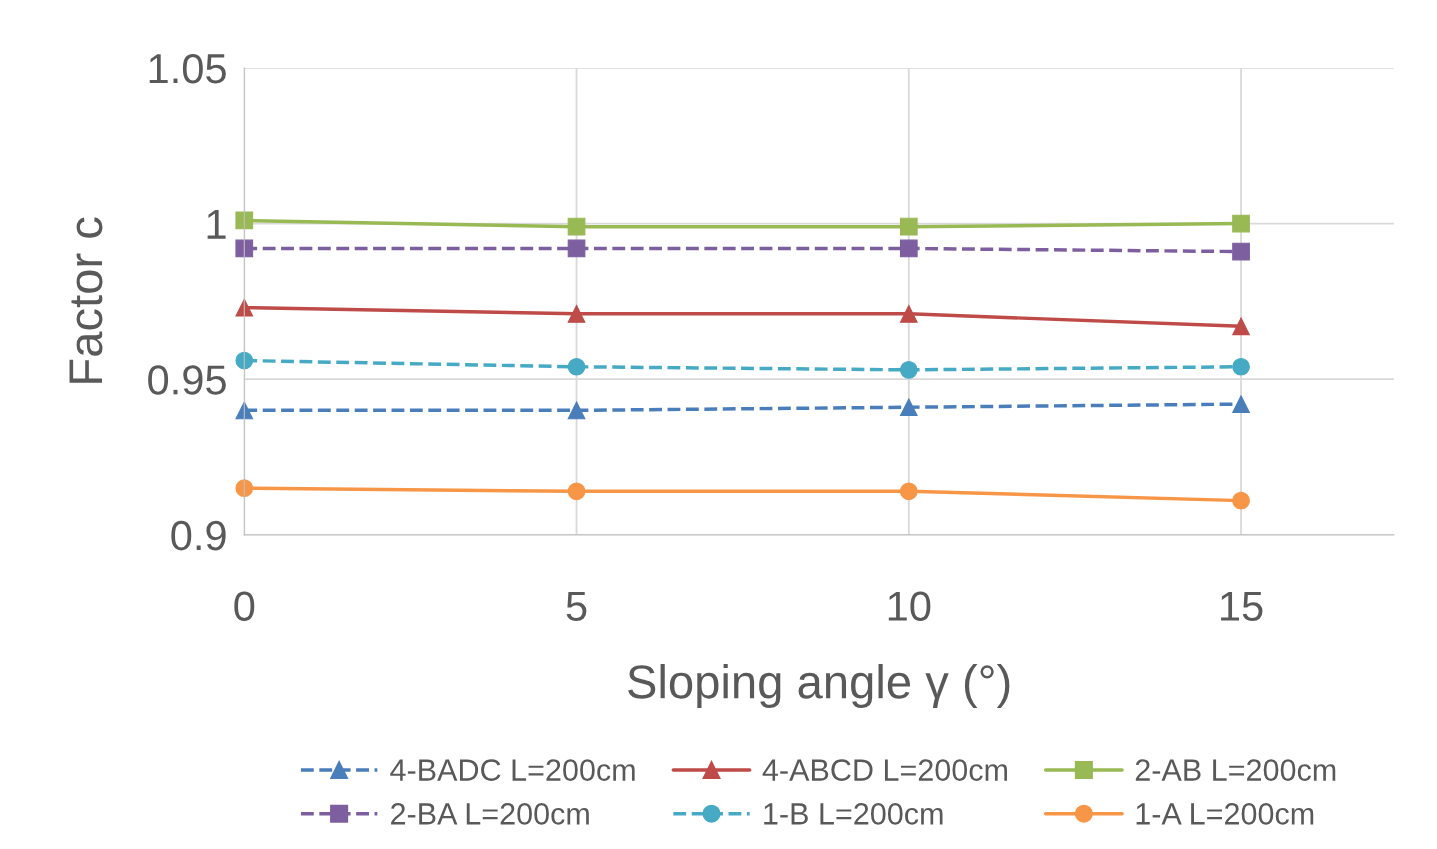 This screenshot has height=849, width=1437. Describe the element at coordinates (198, 535) in the screenshot. I see `y-tick-label: 0.9` at that location.